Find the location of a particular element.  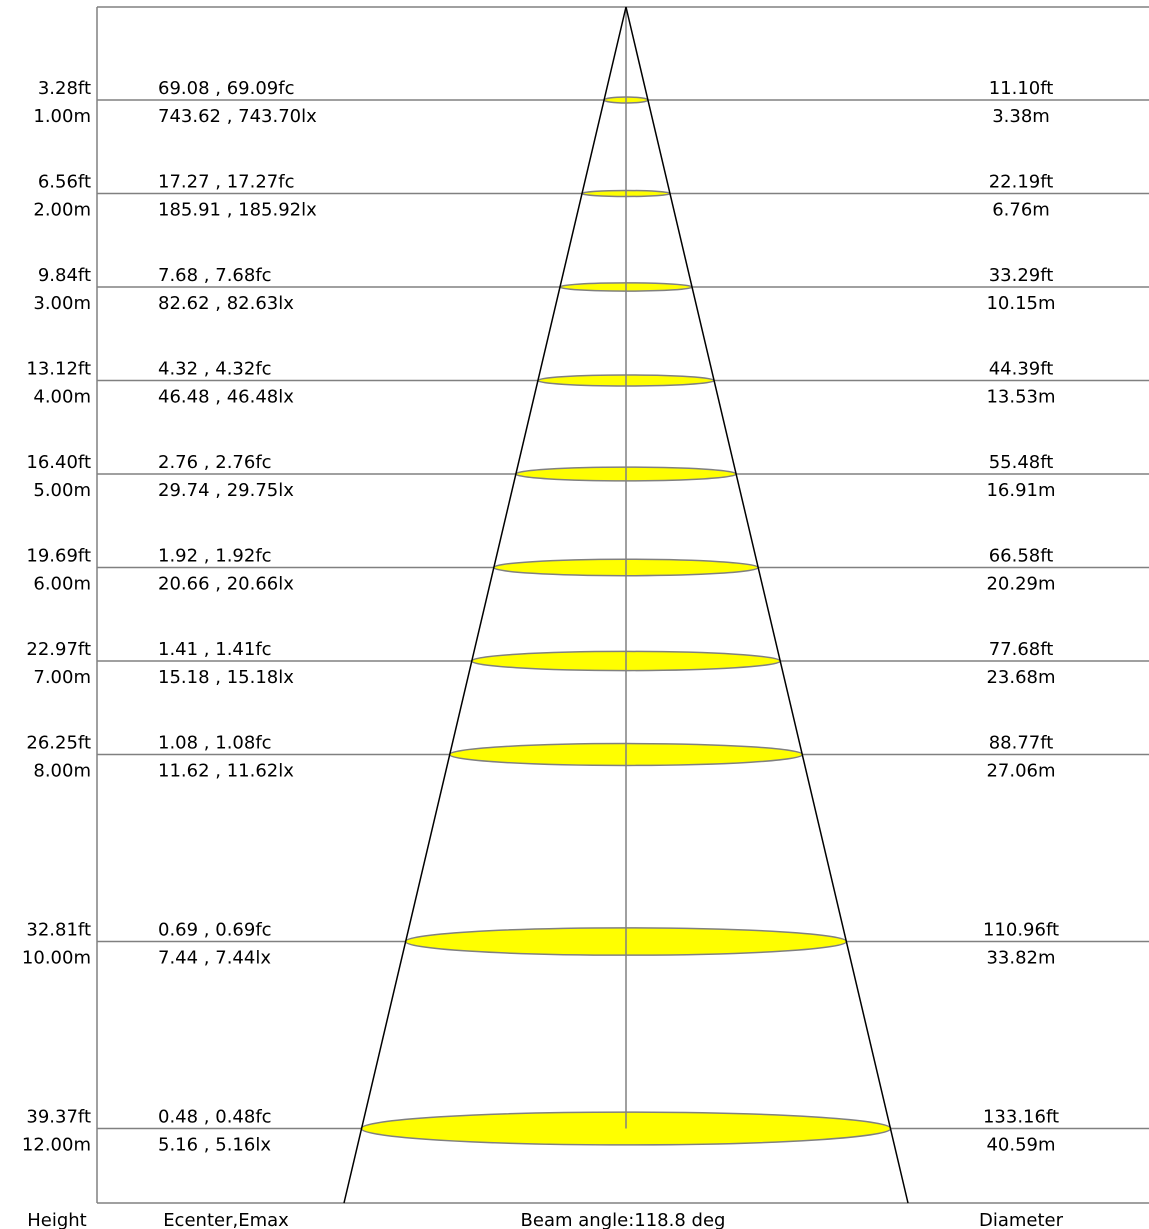

diameter-ft-label: 66.58ft is located at coordinates (1021, 556).